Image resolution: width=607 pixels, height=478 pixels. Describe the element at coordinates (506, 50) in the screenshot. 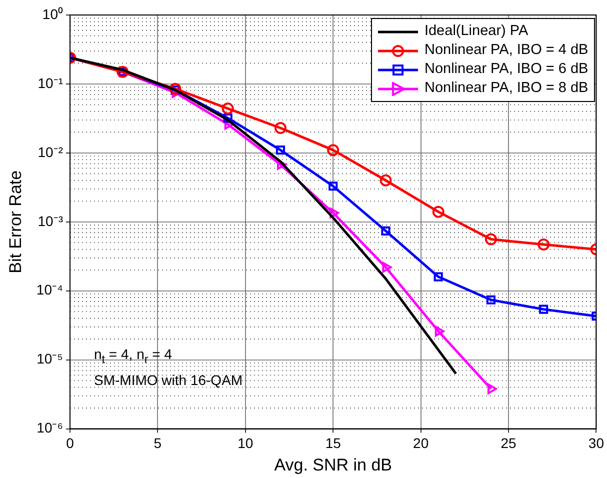

I see `legend-label: Nonlinear PA, IBO = 4 dB` at that location.